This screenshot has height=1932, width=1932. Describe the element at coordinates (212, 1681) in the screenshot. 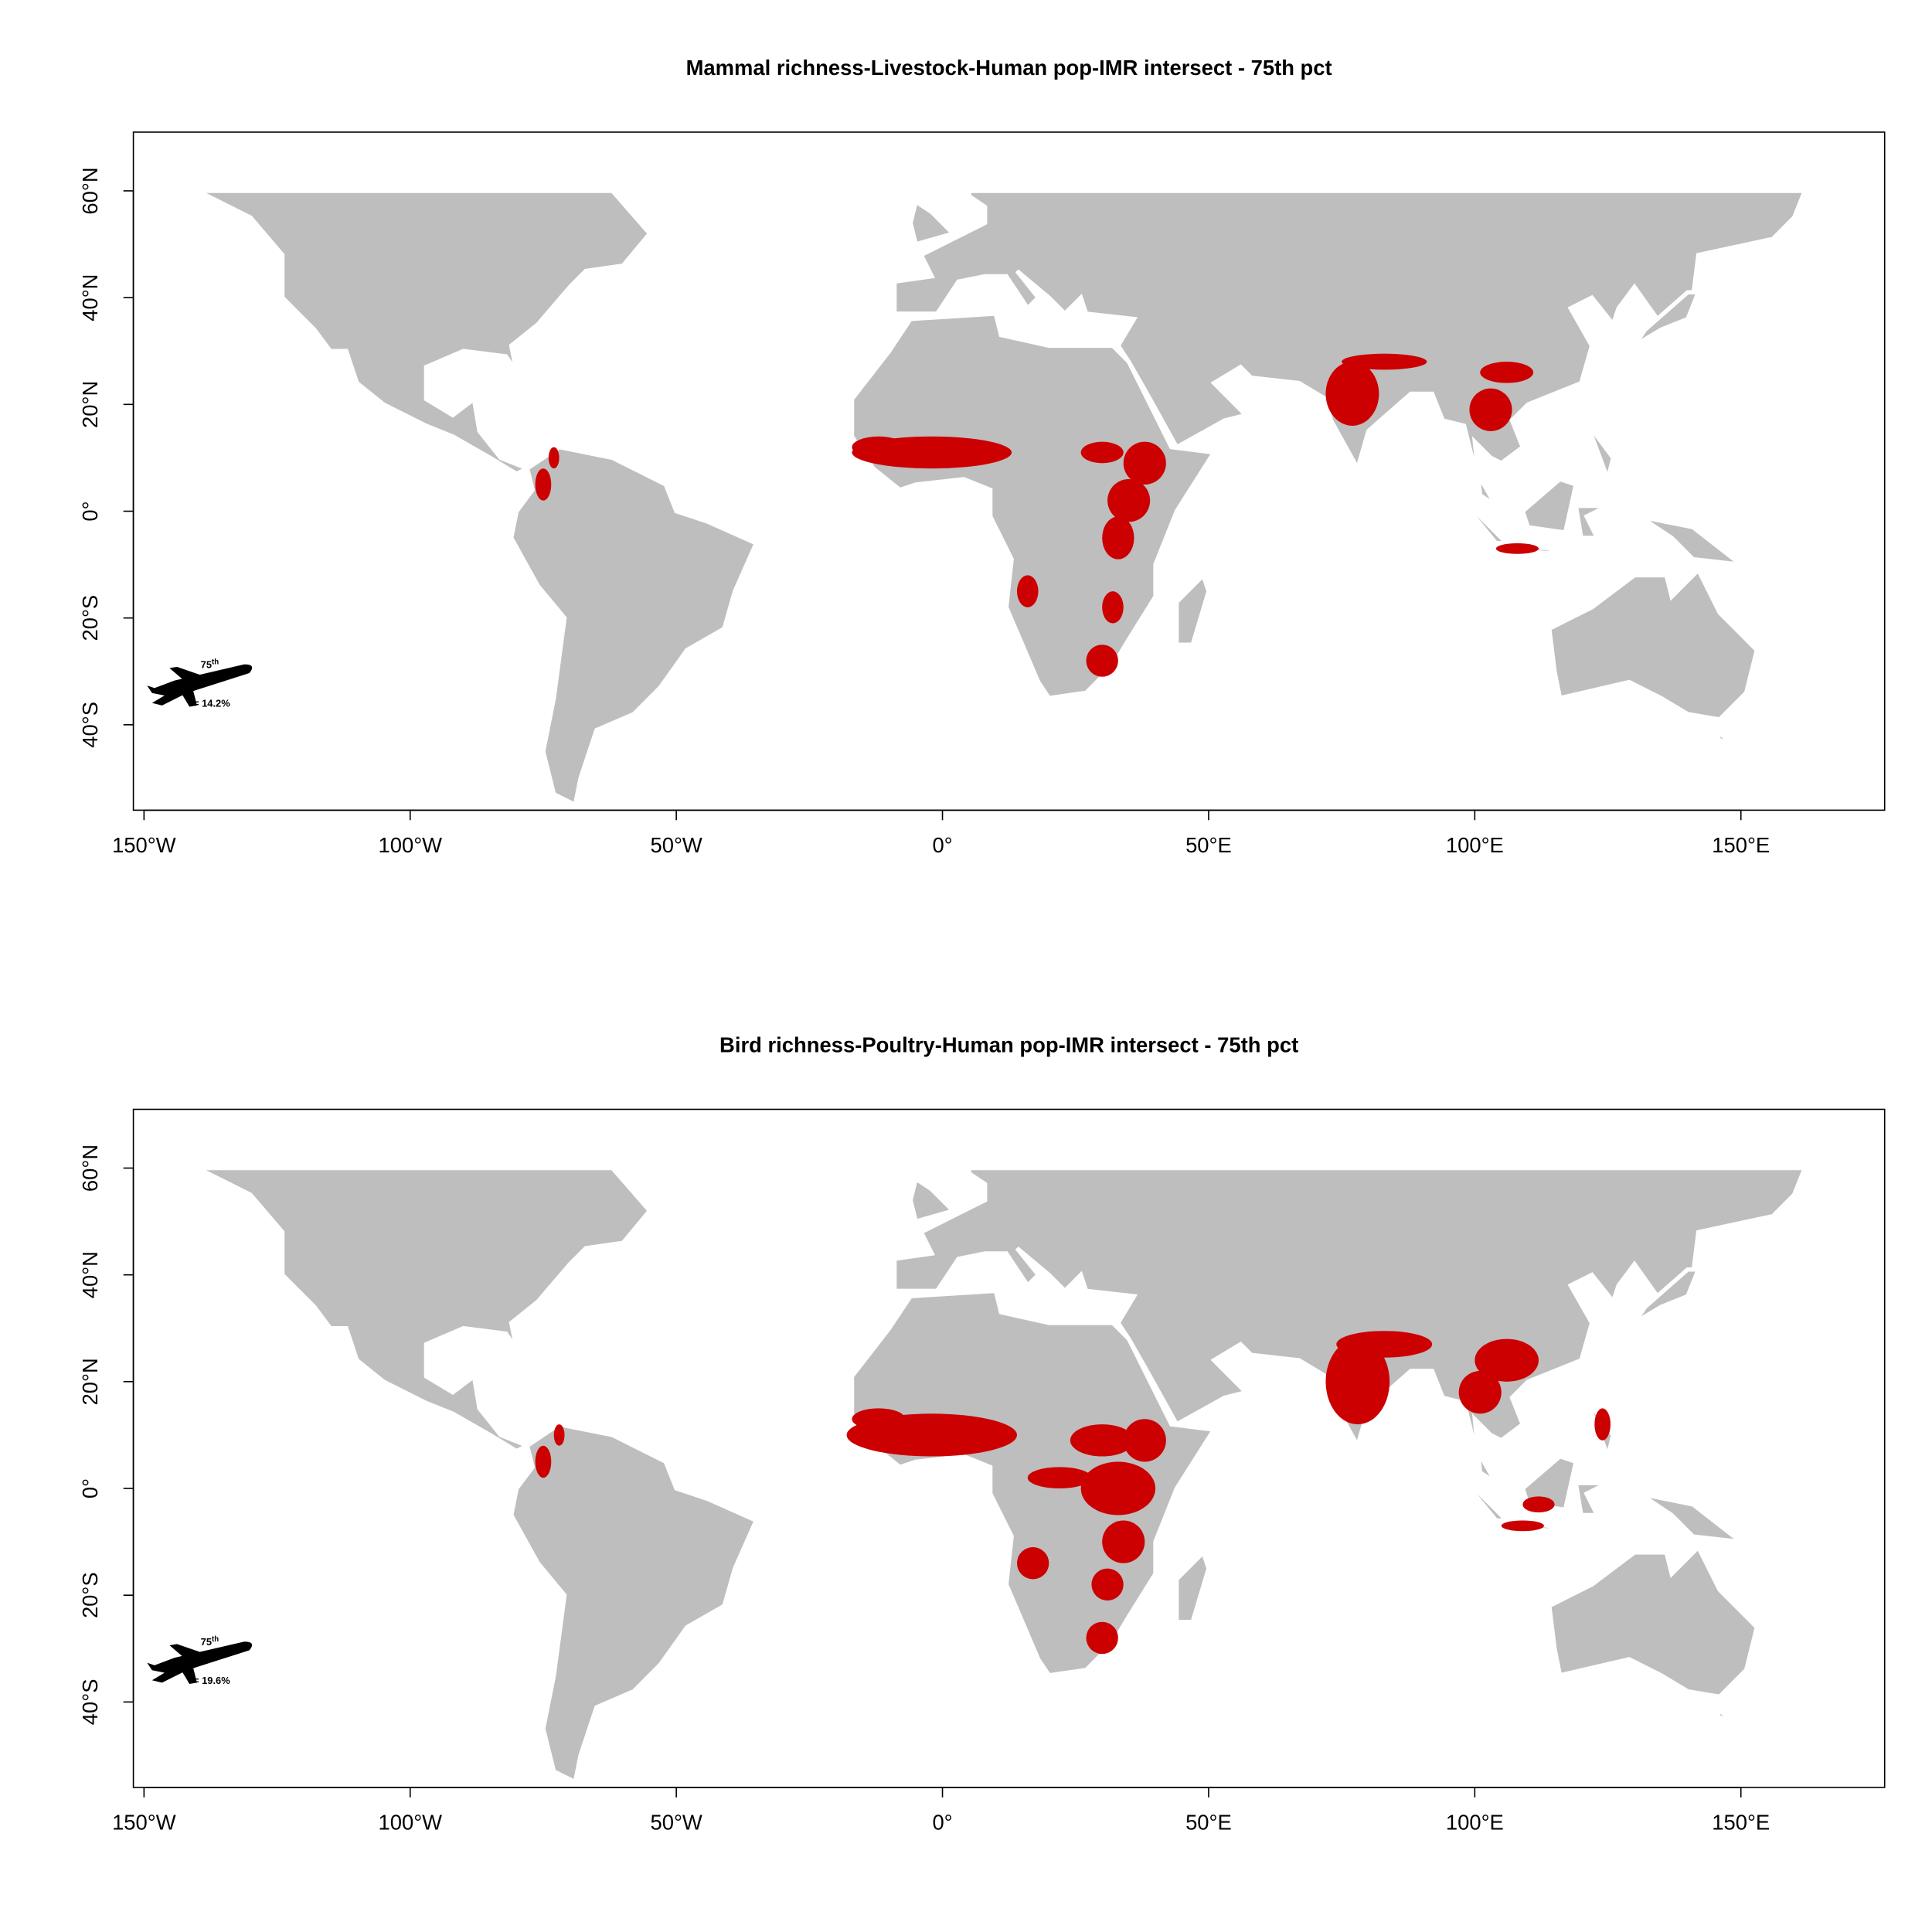

I see `legend-share: = 19.6%` at that location.